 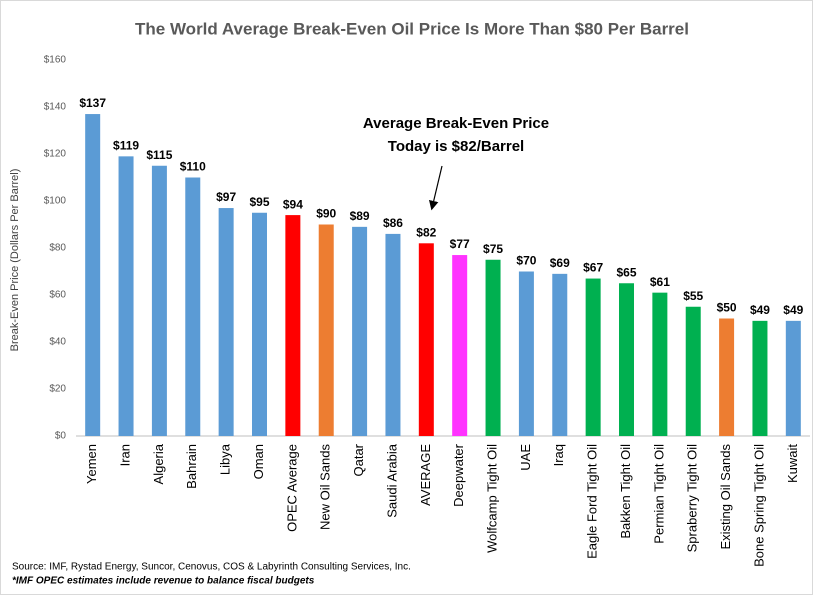 I want to click on y-tick-label: $100, so click(x=55, y=201).